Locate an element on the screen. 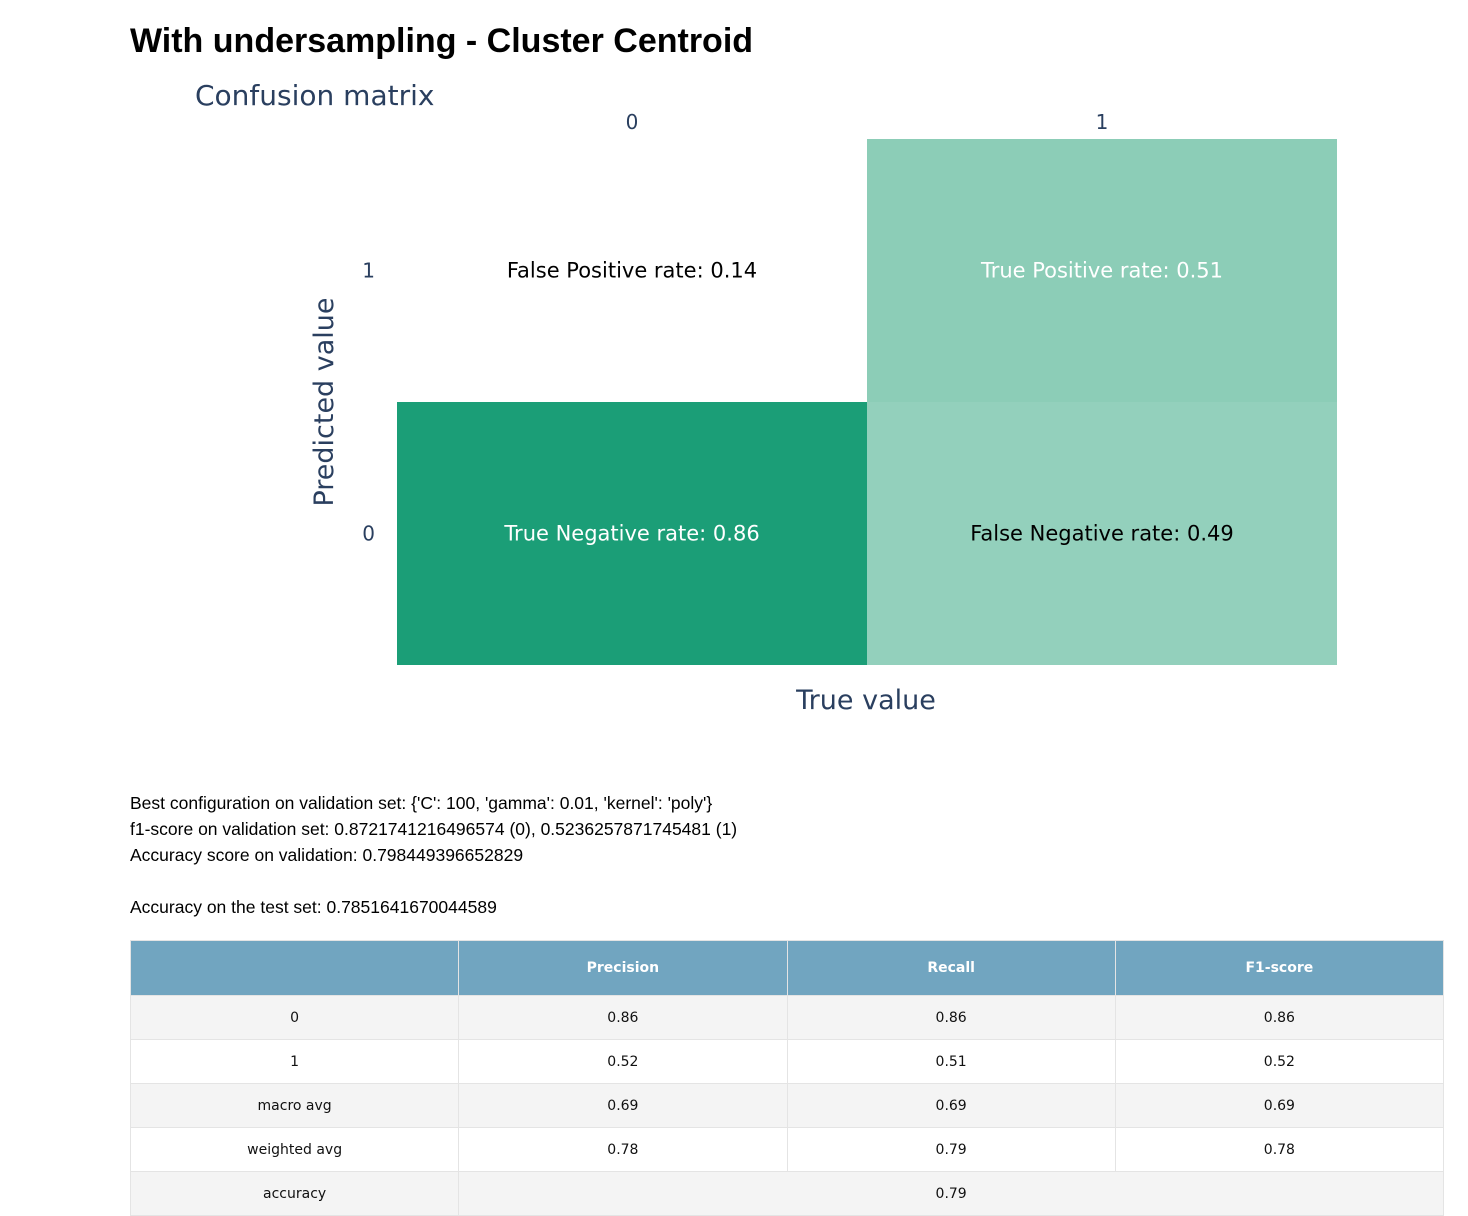 This screenshot has width=1468, height=1216. header-cell-precision: Precision is located at coordinates (623, 968).